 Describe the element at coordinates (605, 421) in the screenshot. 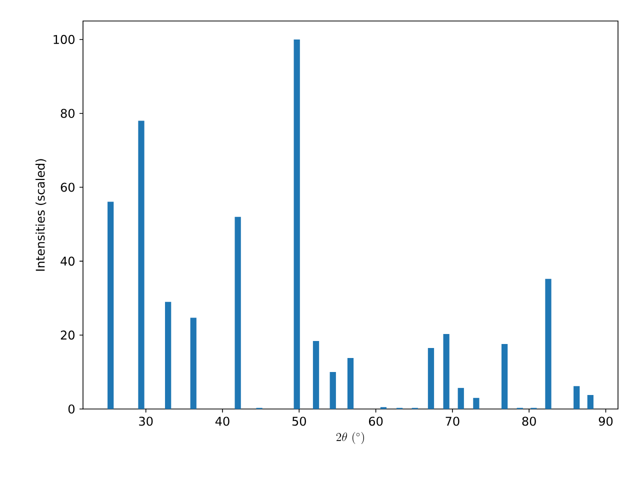

I see `x-tick-label: 90` at that location.